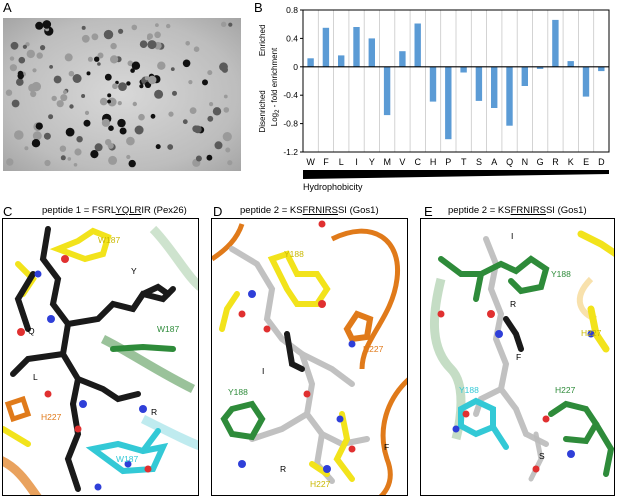 The width and height of the screenshot is (617, 499). Describe the element at coordinates (433, 162) in the screenshot. I see `x-tick-label: H` at that location.